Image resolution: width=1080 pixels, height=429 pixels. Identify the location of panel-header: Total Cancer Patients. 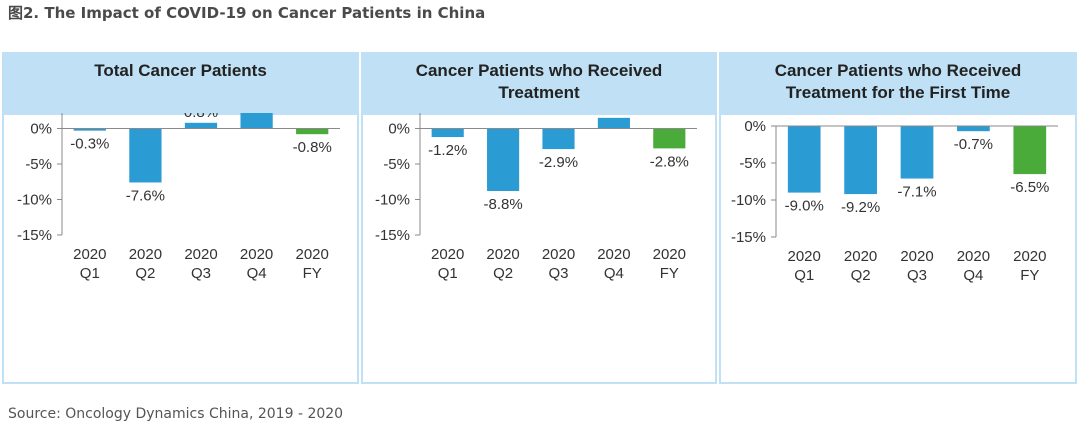
(180, 82).